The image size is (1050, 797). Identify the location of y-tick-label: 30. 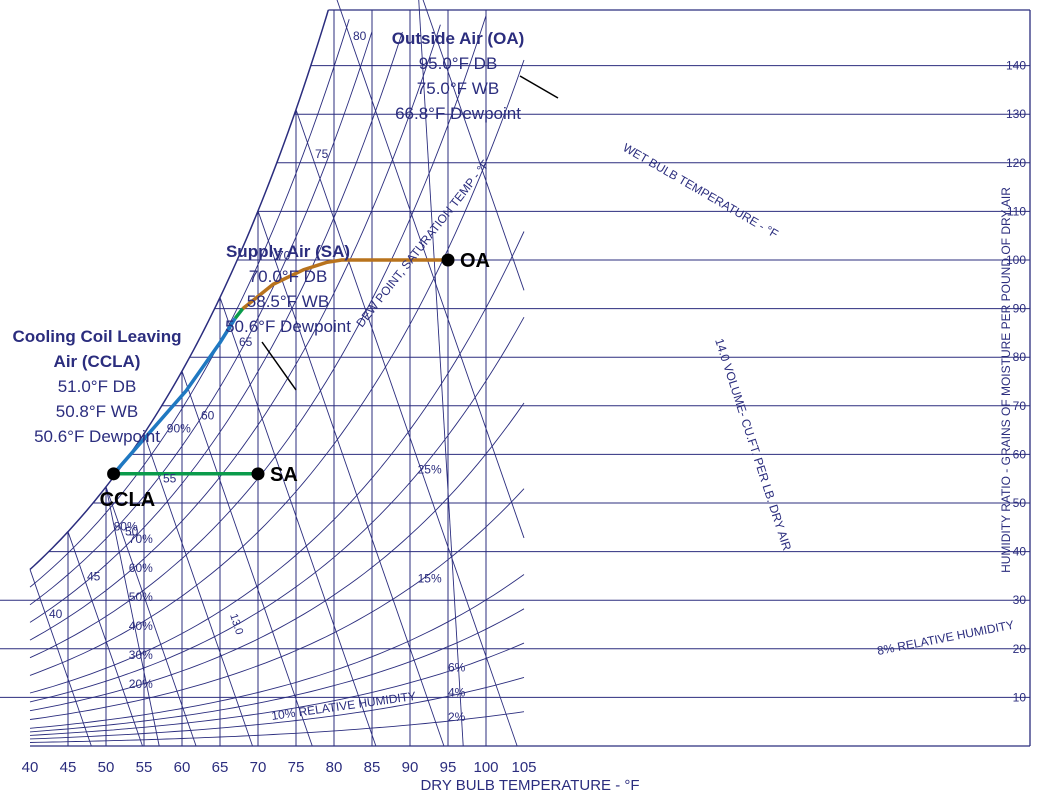
(1020, 600).